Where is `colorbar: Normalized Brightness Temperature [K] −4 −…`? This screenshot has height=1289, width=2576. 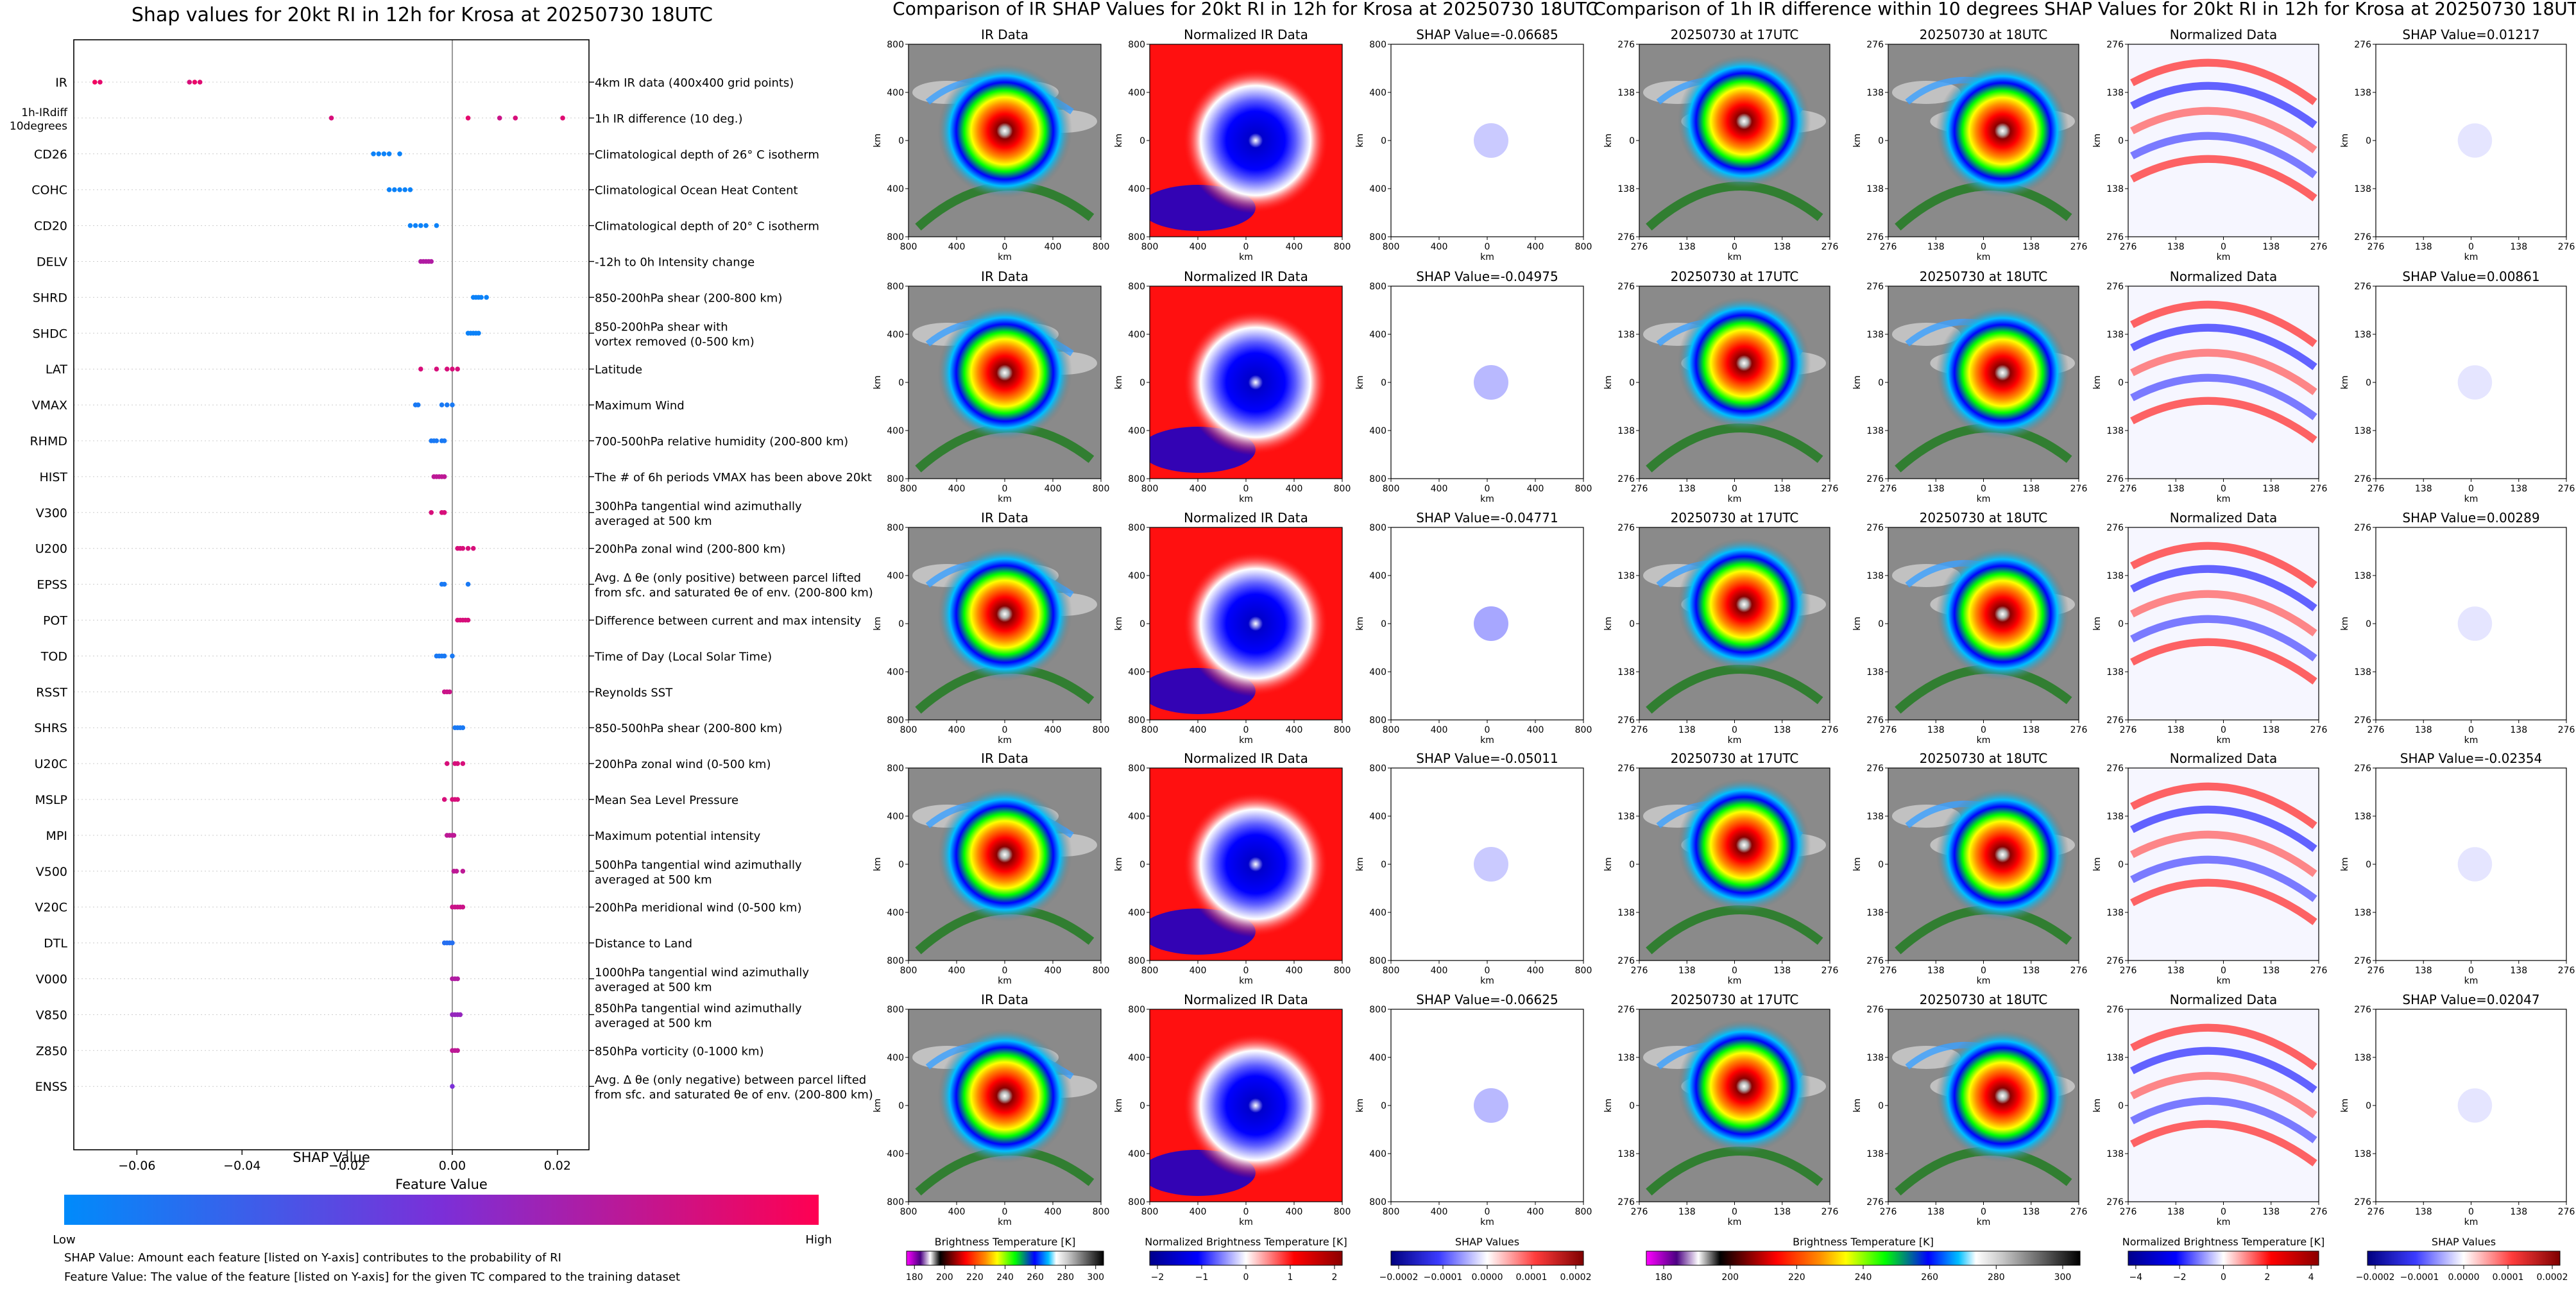
colorbar: Normalized Brightness Temperature [K] −4 −… is located at coordinates (2223, 1259).